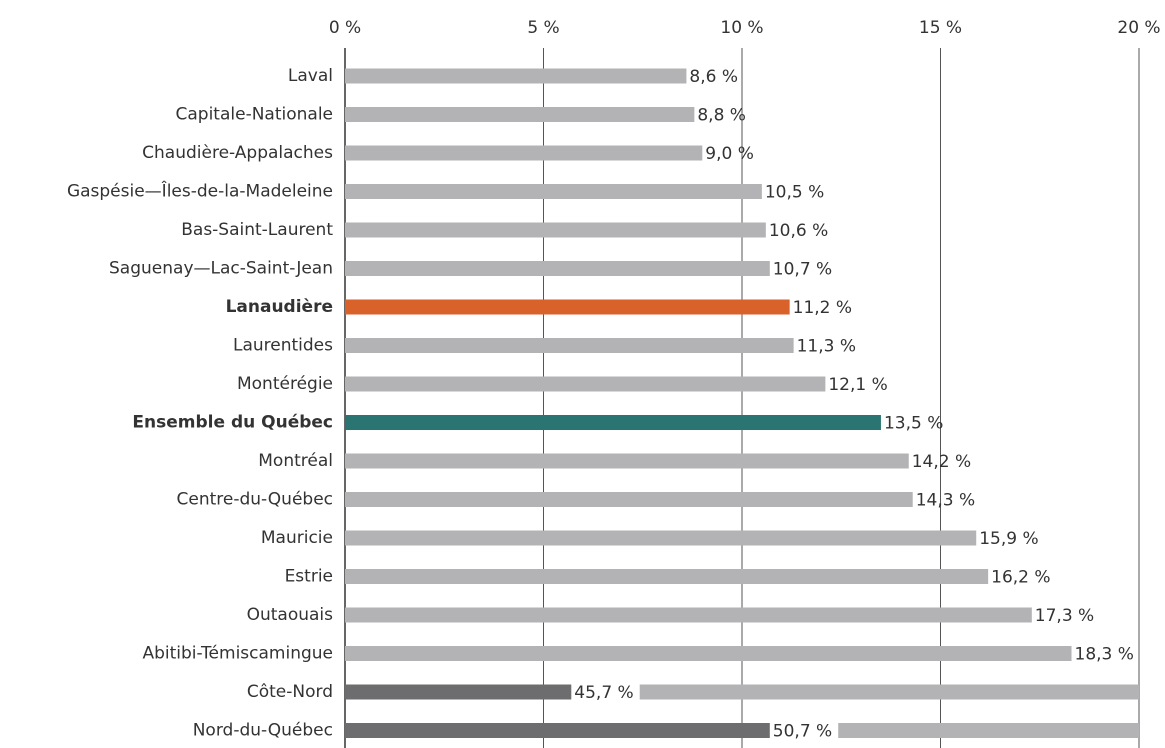 The image size is (1165, 748). Describe the element at coordinates (1064, 616) in the screenshot. I see `value-label: 17,3 %` at that location.